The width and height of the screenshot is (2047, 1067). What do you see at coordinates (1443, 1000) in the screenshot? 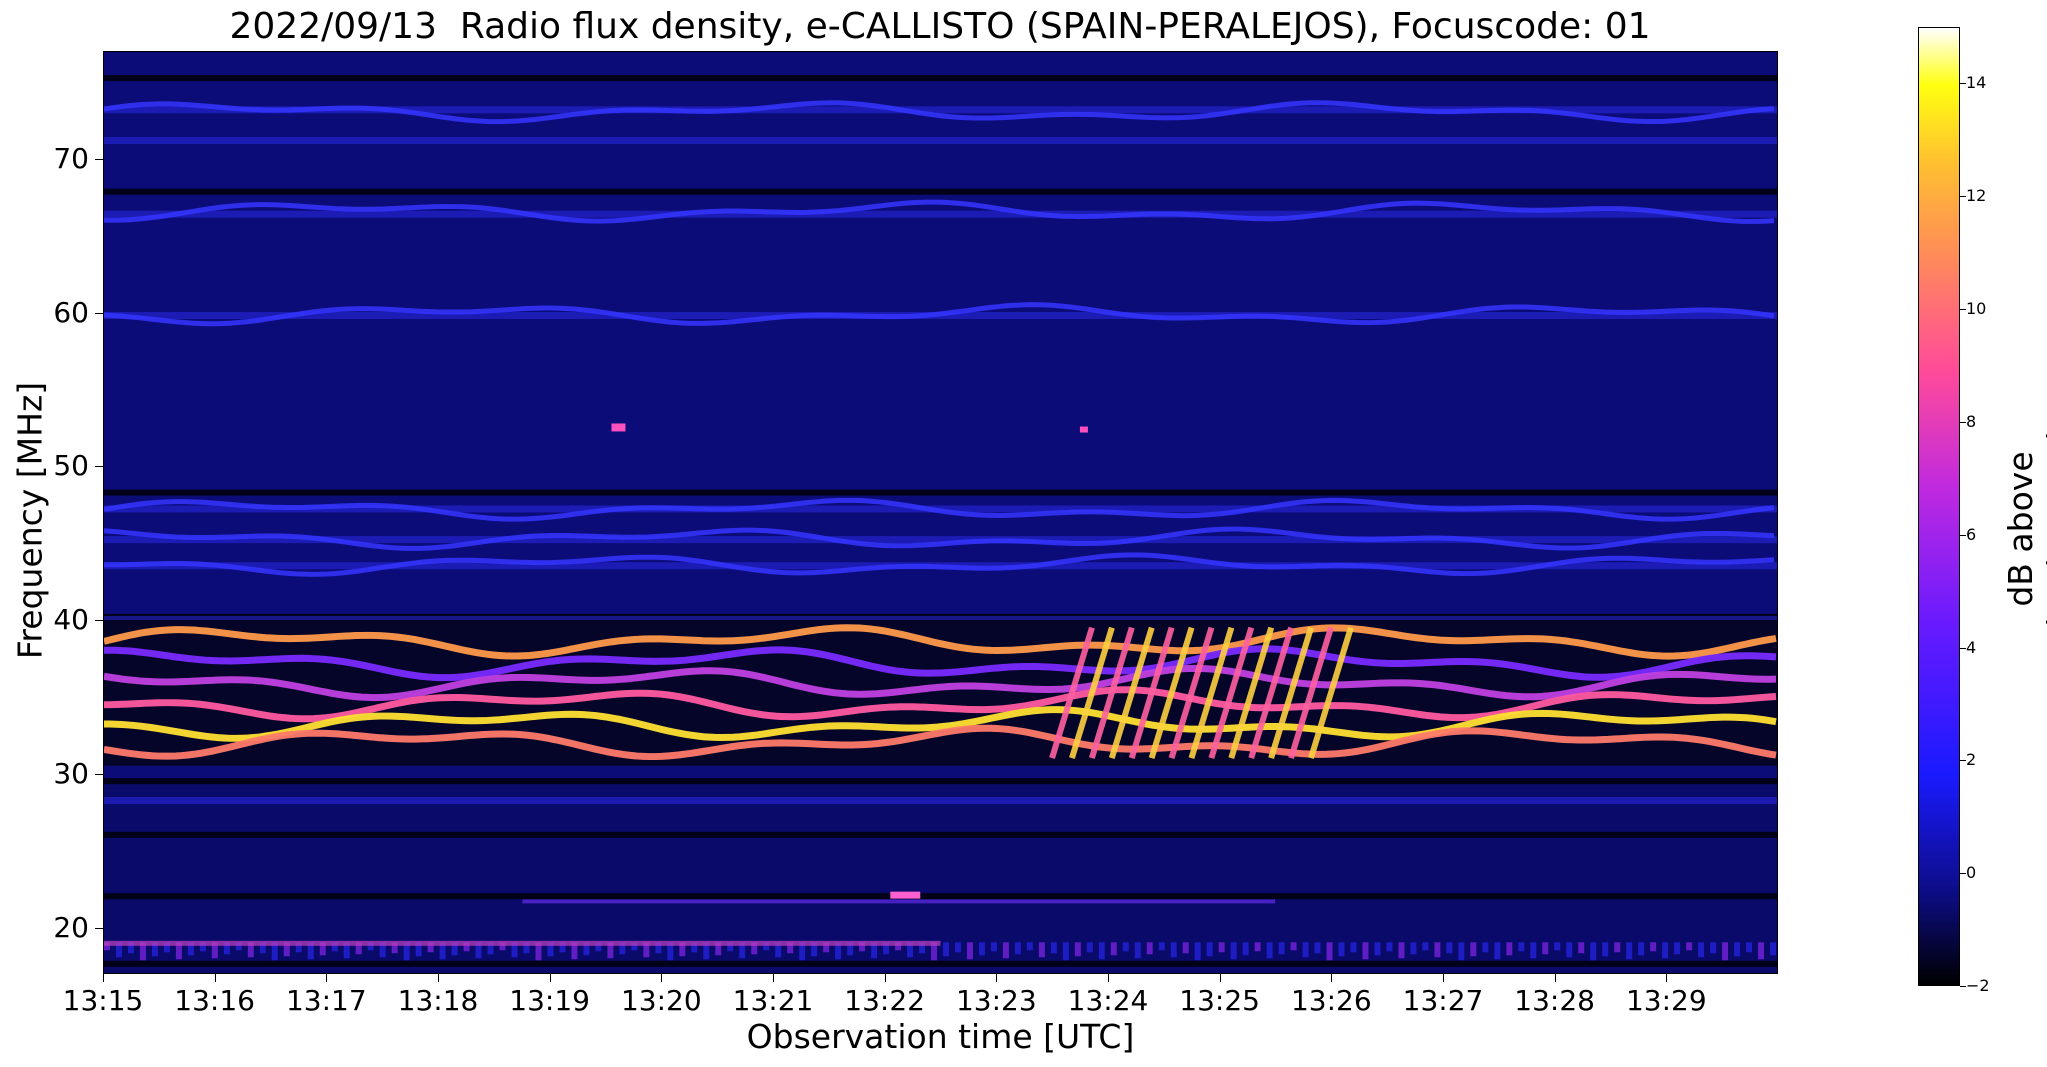
I see `x-tick-label: 13:27` at bounding box center [1443, 1000].